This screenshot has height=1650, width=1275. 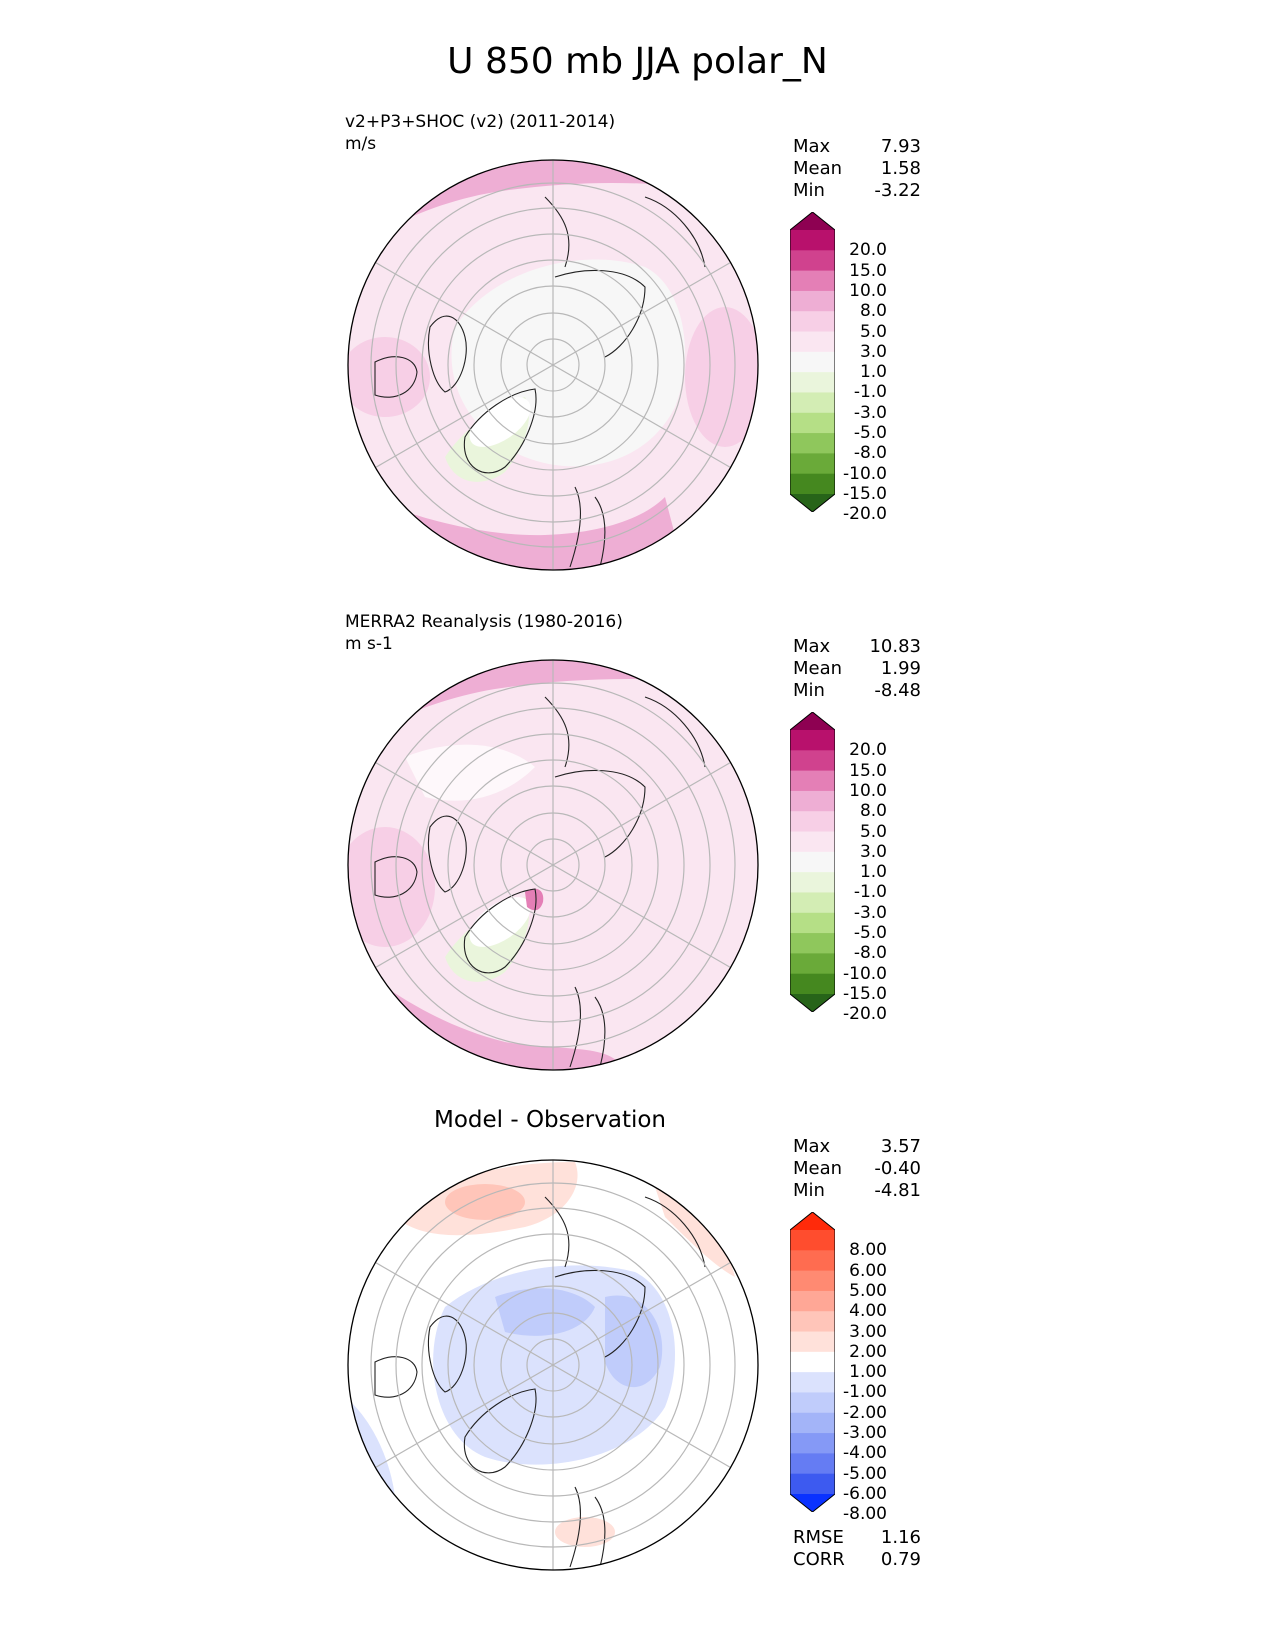 What do you see at coordinates (865, 1494) in the screenshot?
I see `colorbar-tick-label: -6.00` at bounding box center [865, 1494].